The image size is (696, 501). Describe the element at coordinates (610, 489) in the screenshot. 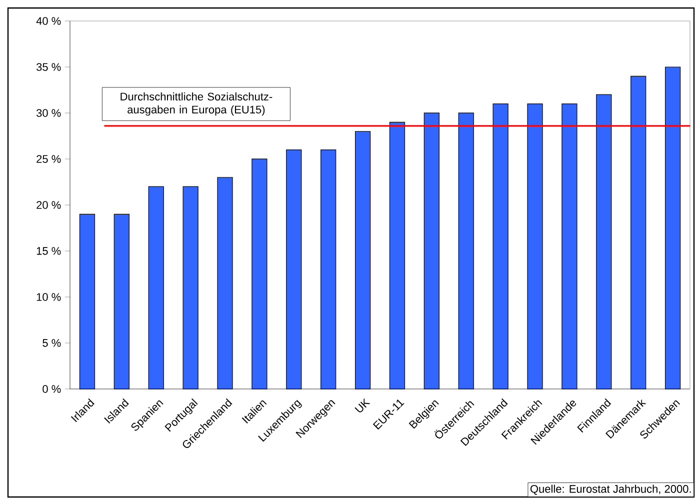

I see `source-note: Quelle: Eurostat Jahrbuch, 2000.` at that location.